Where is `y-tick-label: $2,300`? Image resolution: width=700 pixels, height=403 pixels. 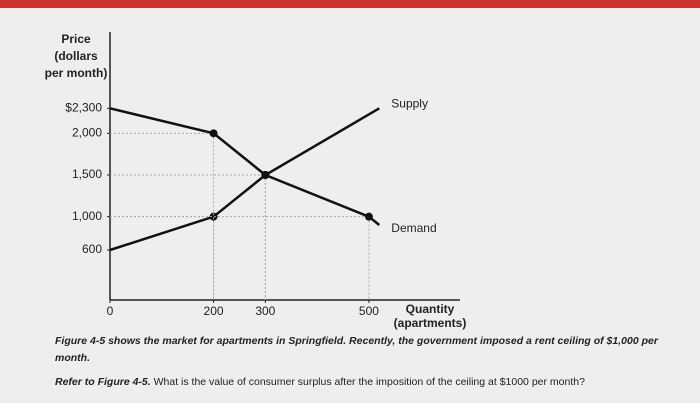
y-tick-label: $2,300 is located at coordinates (83, 108).